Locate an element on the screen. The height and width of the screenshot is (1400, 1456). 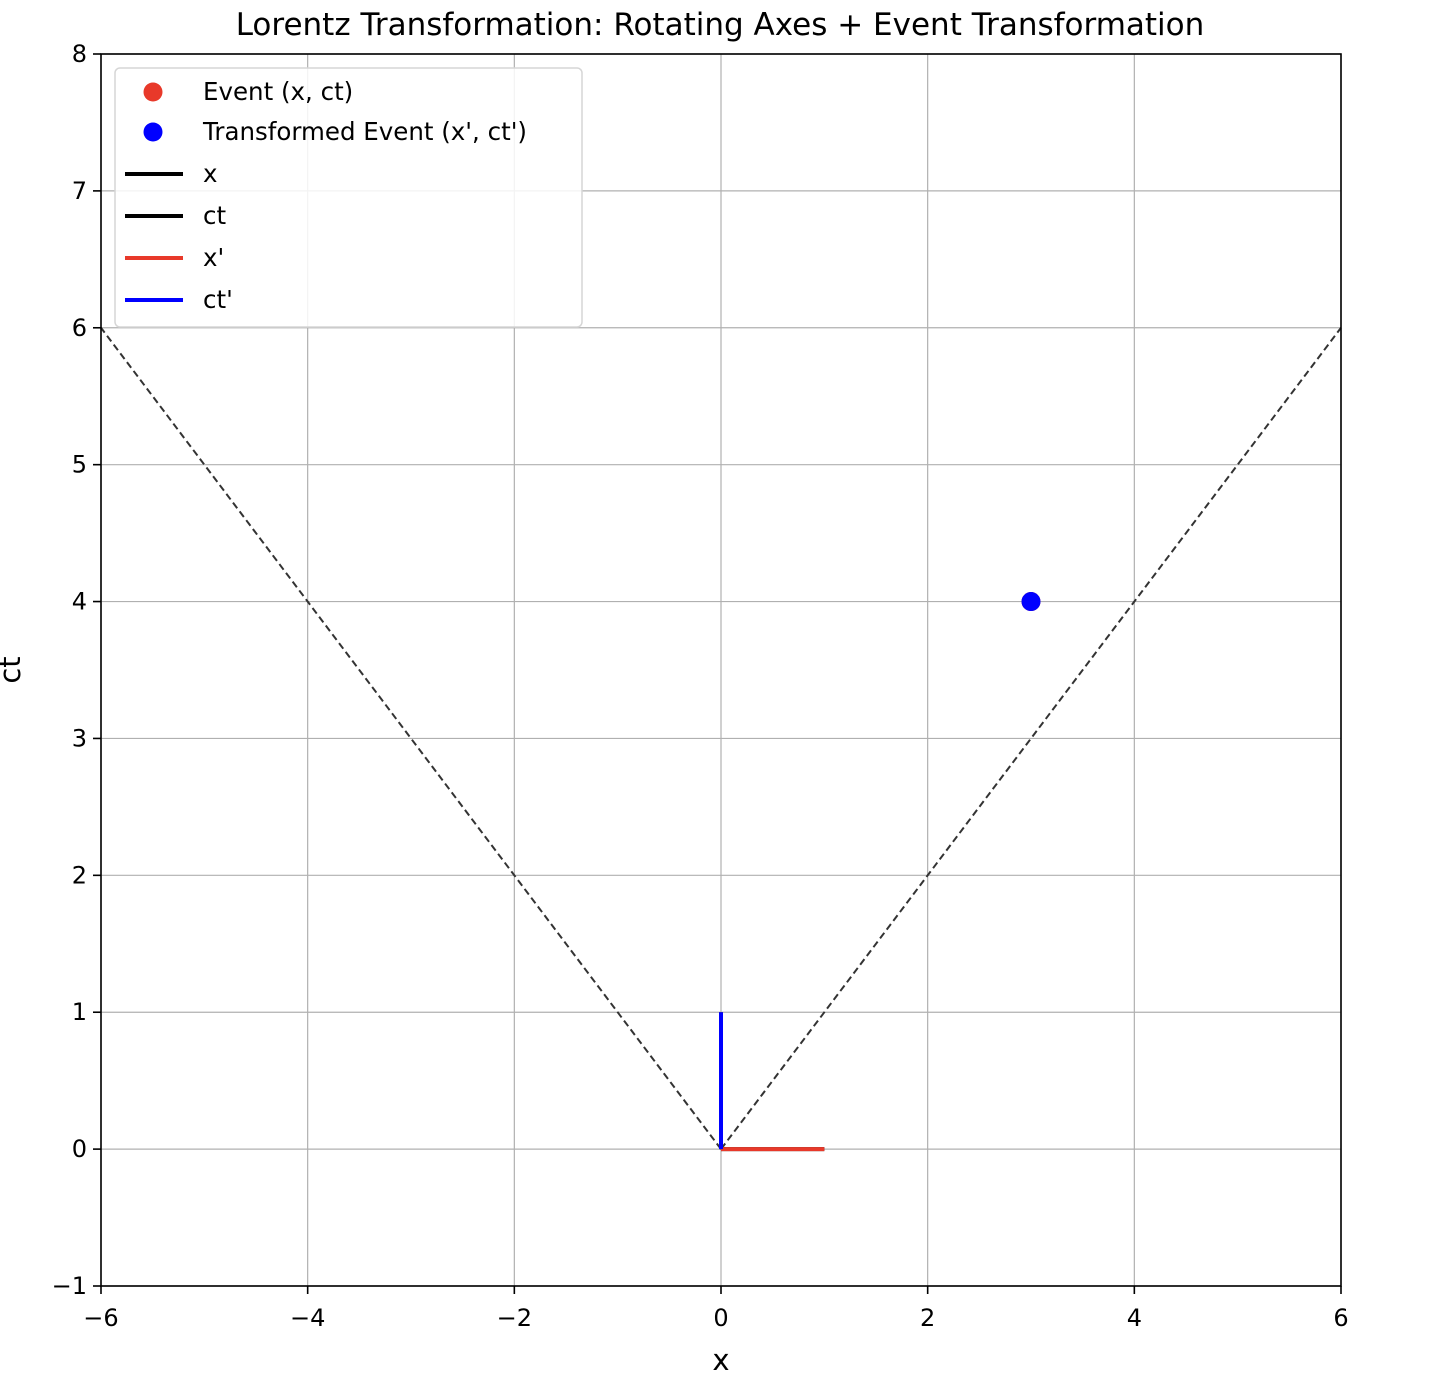
y-tick-label: 7 is located at coordinates (79, 191).